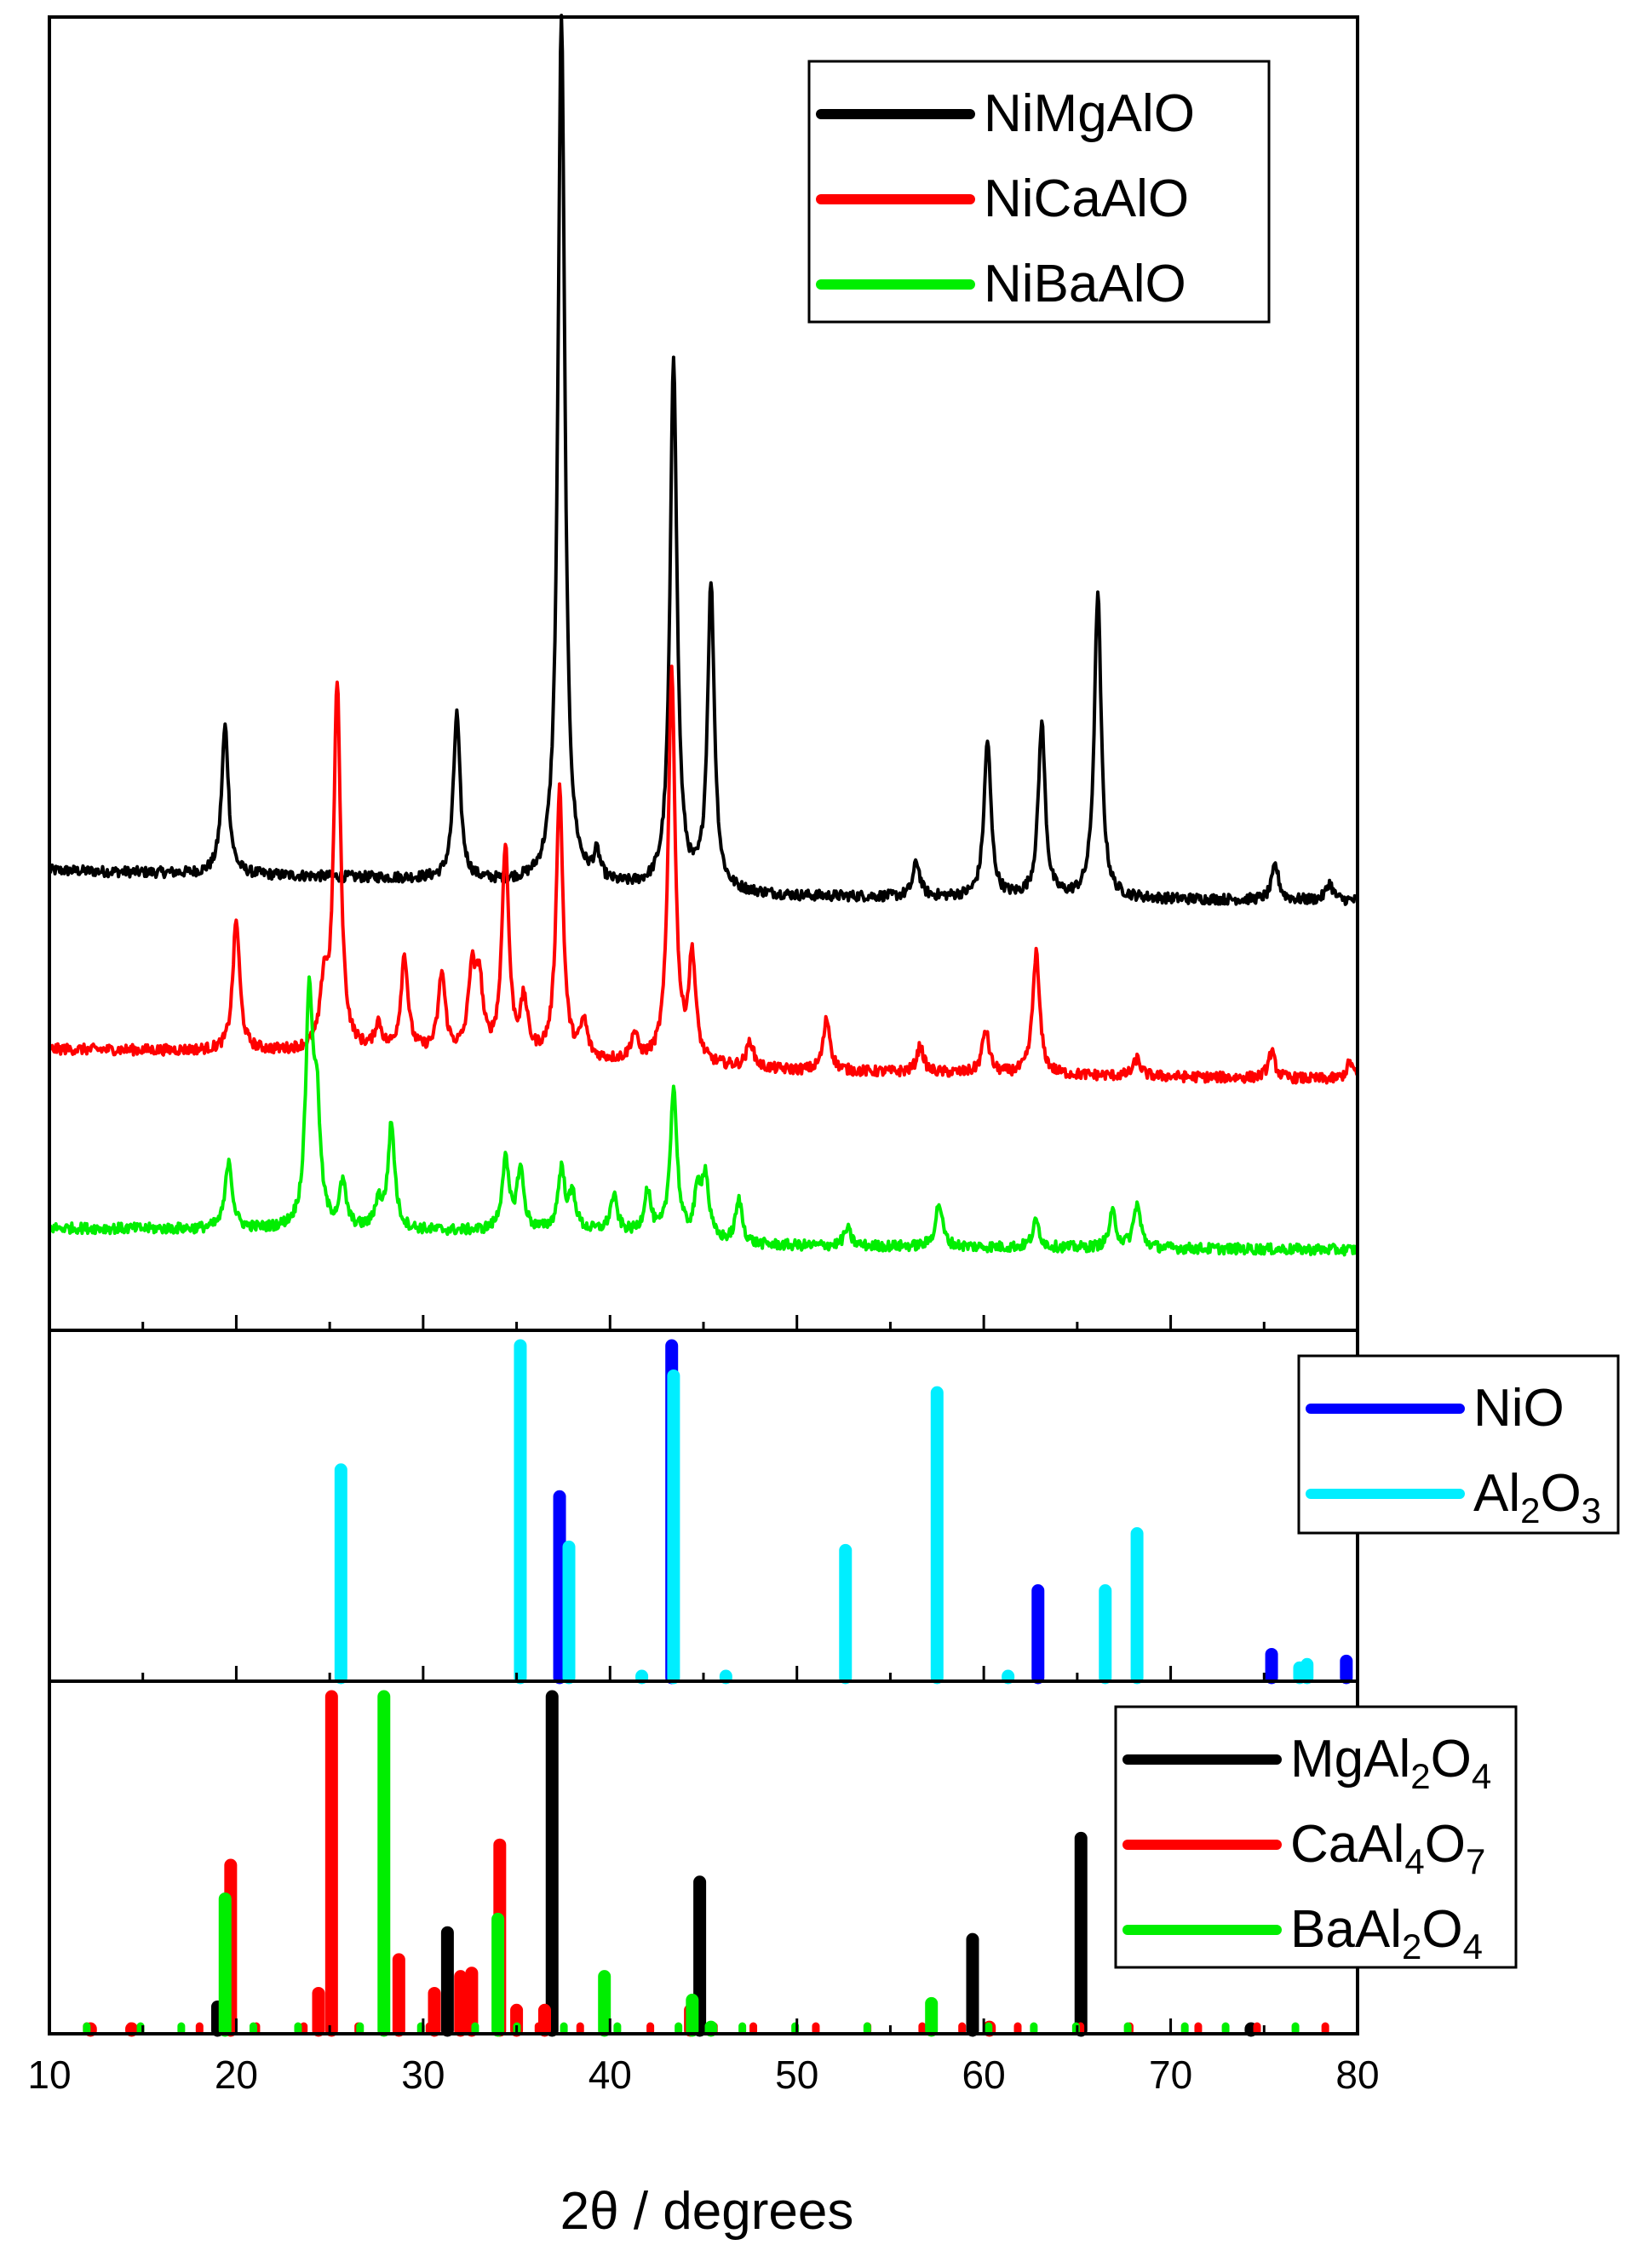  What do you see at coordinates (236, 2075) in the screenshot?
I see `x-tick-label: 20` at bounding box center [236, 2075].